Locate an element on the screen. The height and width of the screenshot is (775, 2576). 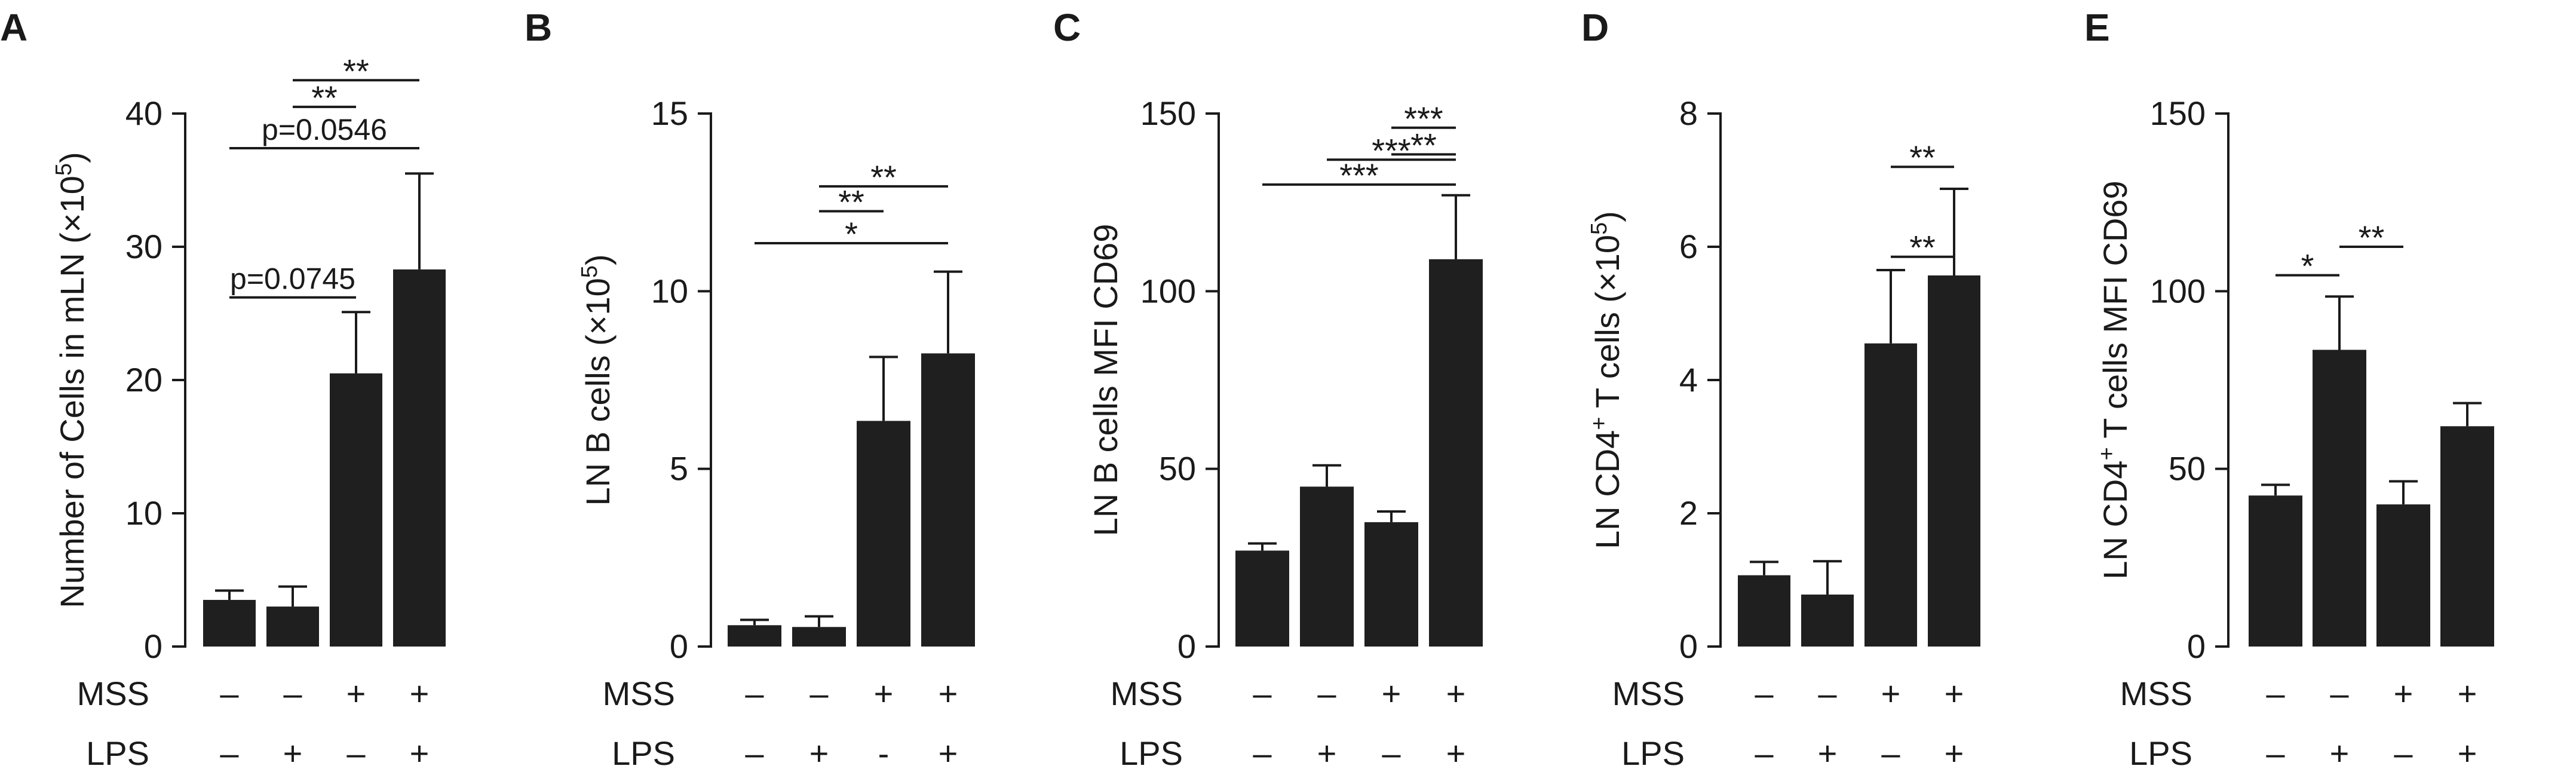
panel-letter: B is located at coordinates (538, 28).